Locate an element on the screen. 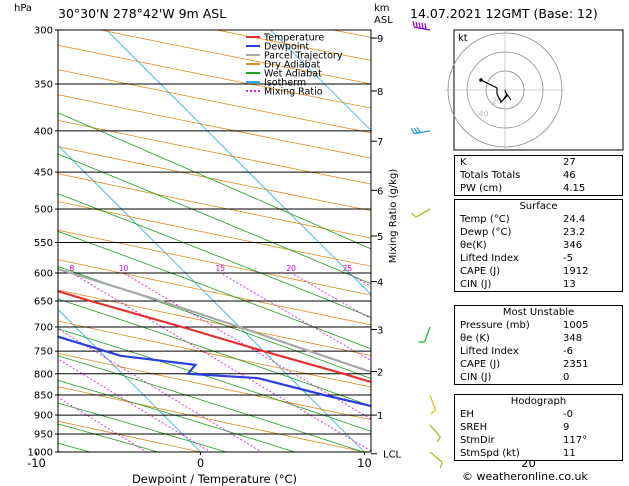  legend-entry: Isotherm is located at coordinates (285, 82).